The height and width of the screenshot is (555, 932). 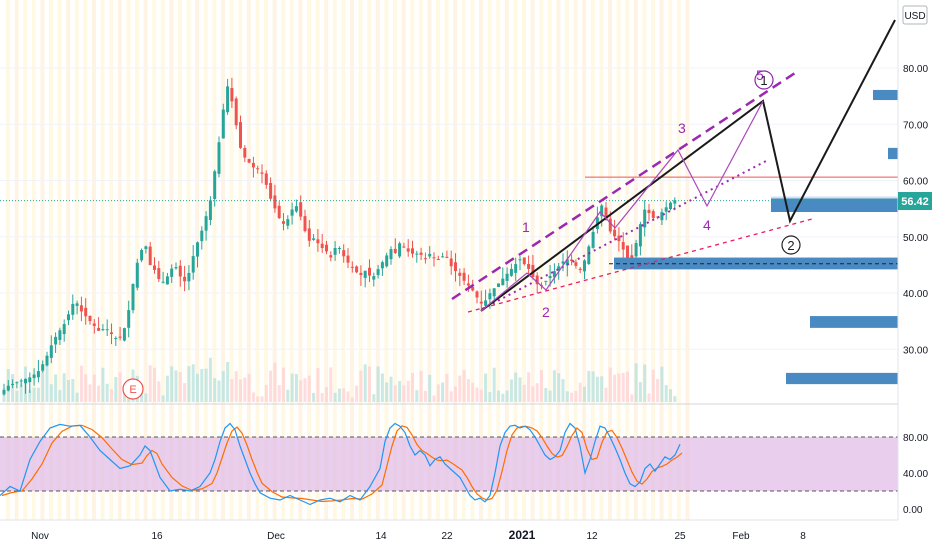 I want to click on earnings-circle, so click(x=133, y=389).